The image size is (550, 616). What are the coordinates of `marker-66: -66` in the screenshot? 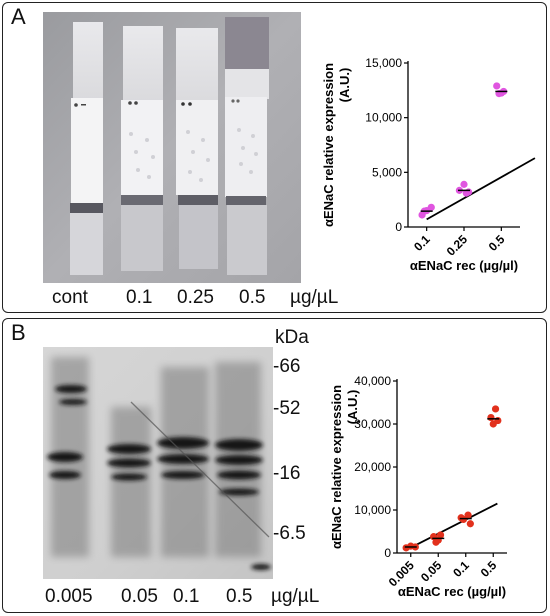 It's located at (287, 366).